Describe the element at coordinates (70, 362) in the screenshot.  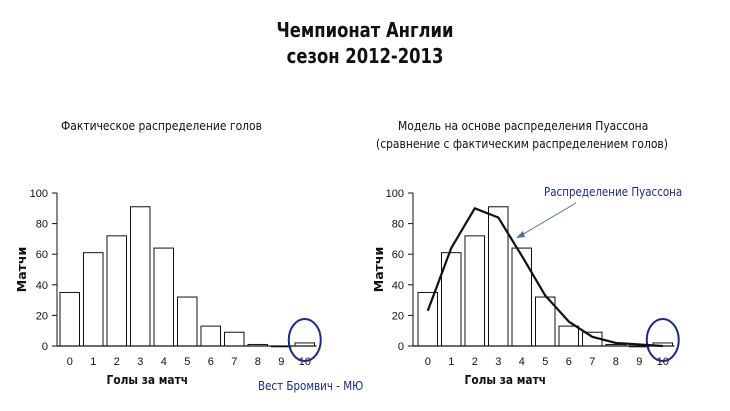
I see `left-x-tick-label: 0` at that location.